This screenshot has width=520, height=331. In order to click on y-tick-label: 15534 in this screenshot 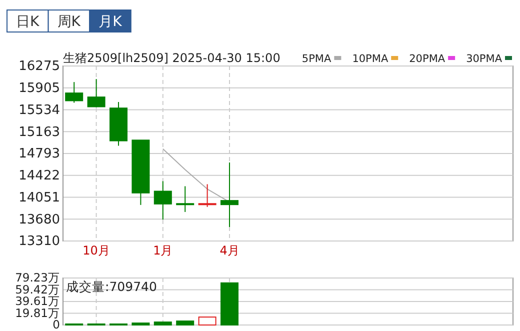, I will do `click(39, 110)`.